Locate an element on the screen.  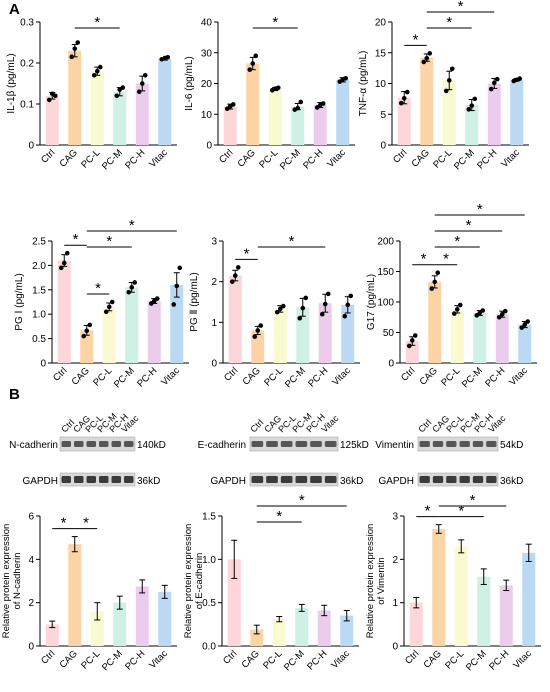
y-tick-label: 100 is located at coordinates (385, 303).